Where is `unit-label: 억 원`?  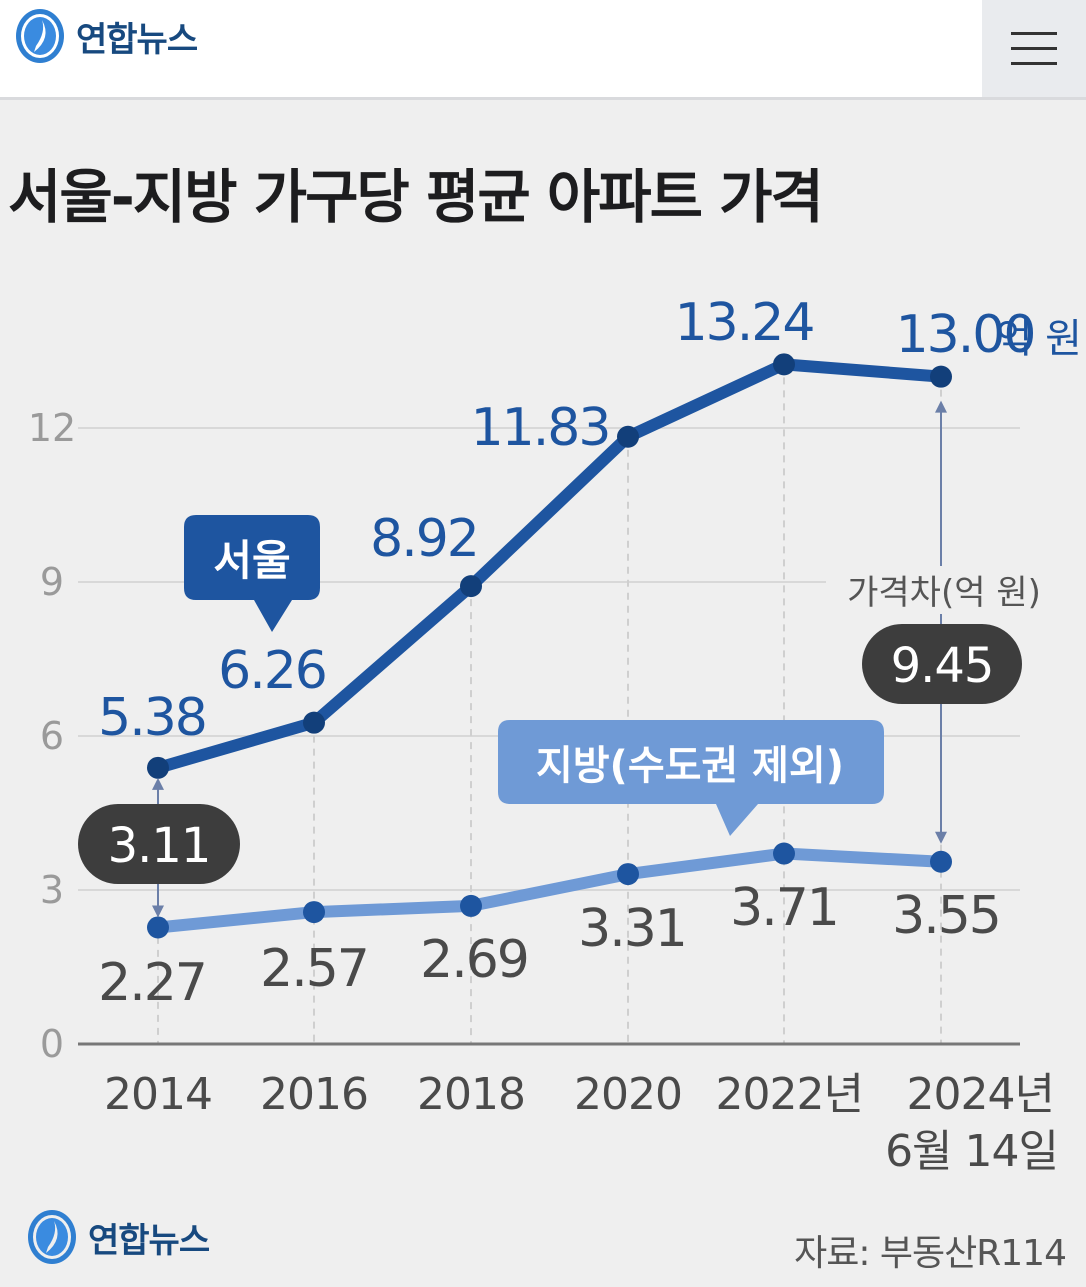 unit-label: 억 원 is located at coordinates (1039, 339).